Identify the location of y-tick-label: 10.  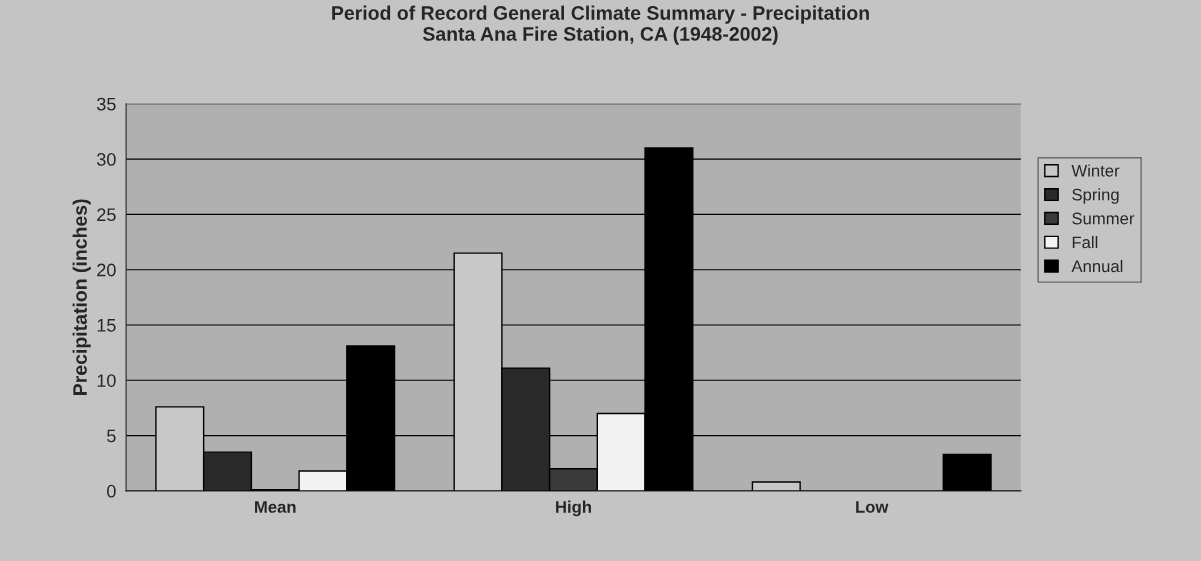
(106, 380).